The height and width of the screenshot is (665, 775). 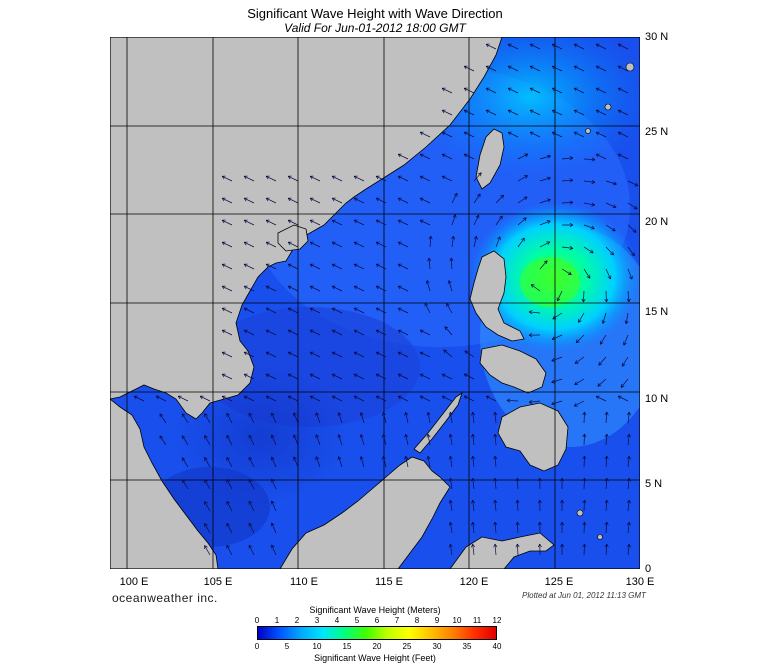 I want to click on legend-feet-tick: 0, so click(x=257, y=646).